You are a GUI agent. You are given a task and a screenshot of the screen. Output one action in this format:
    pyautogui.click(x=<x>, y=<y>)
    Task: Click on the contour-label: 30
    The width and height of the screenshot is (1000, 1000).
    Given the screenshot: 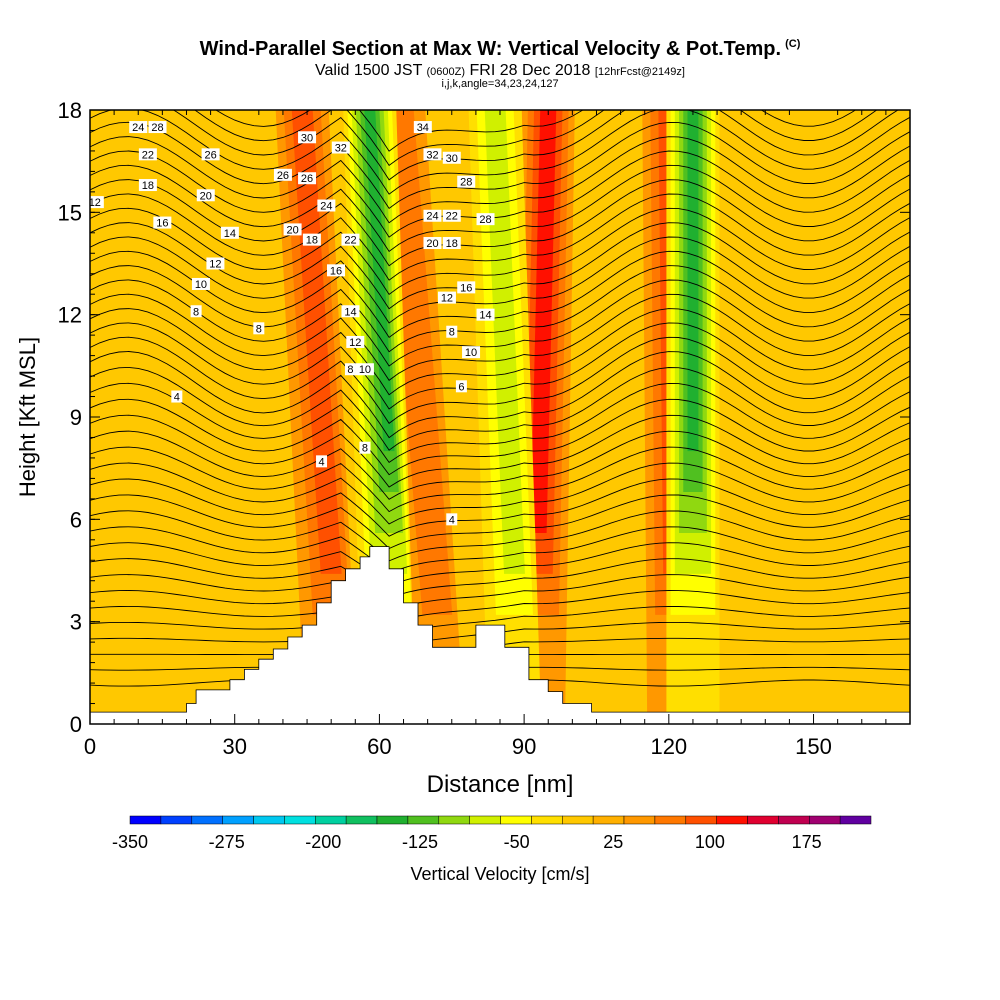 What is the action you would take?
    pyautogui.click(x=451, y=158)
    